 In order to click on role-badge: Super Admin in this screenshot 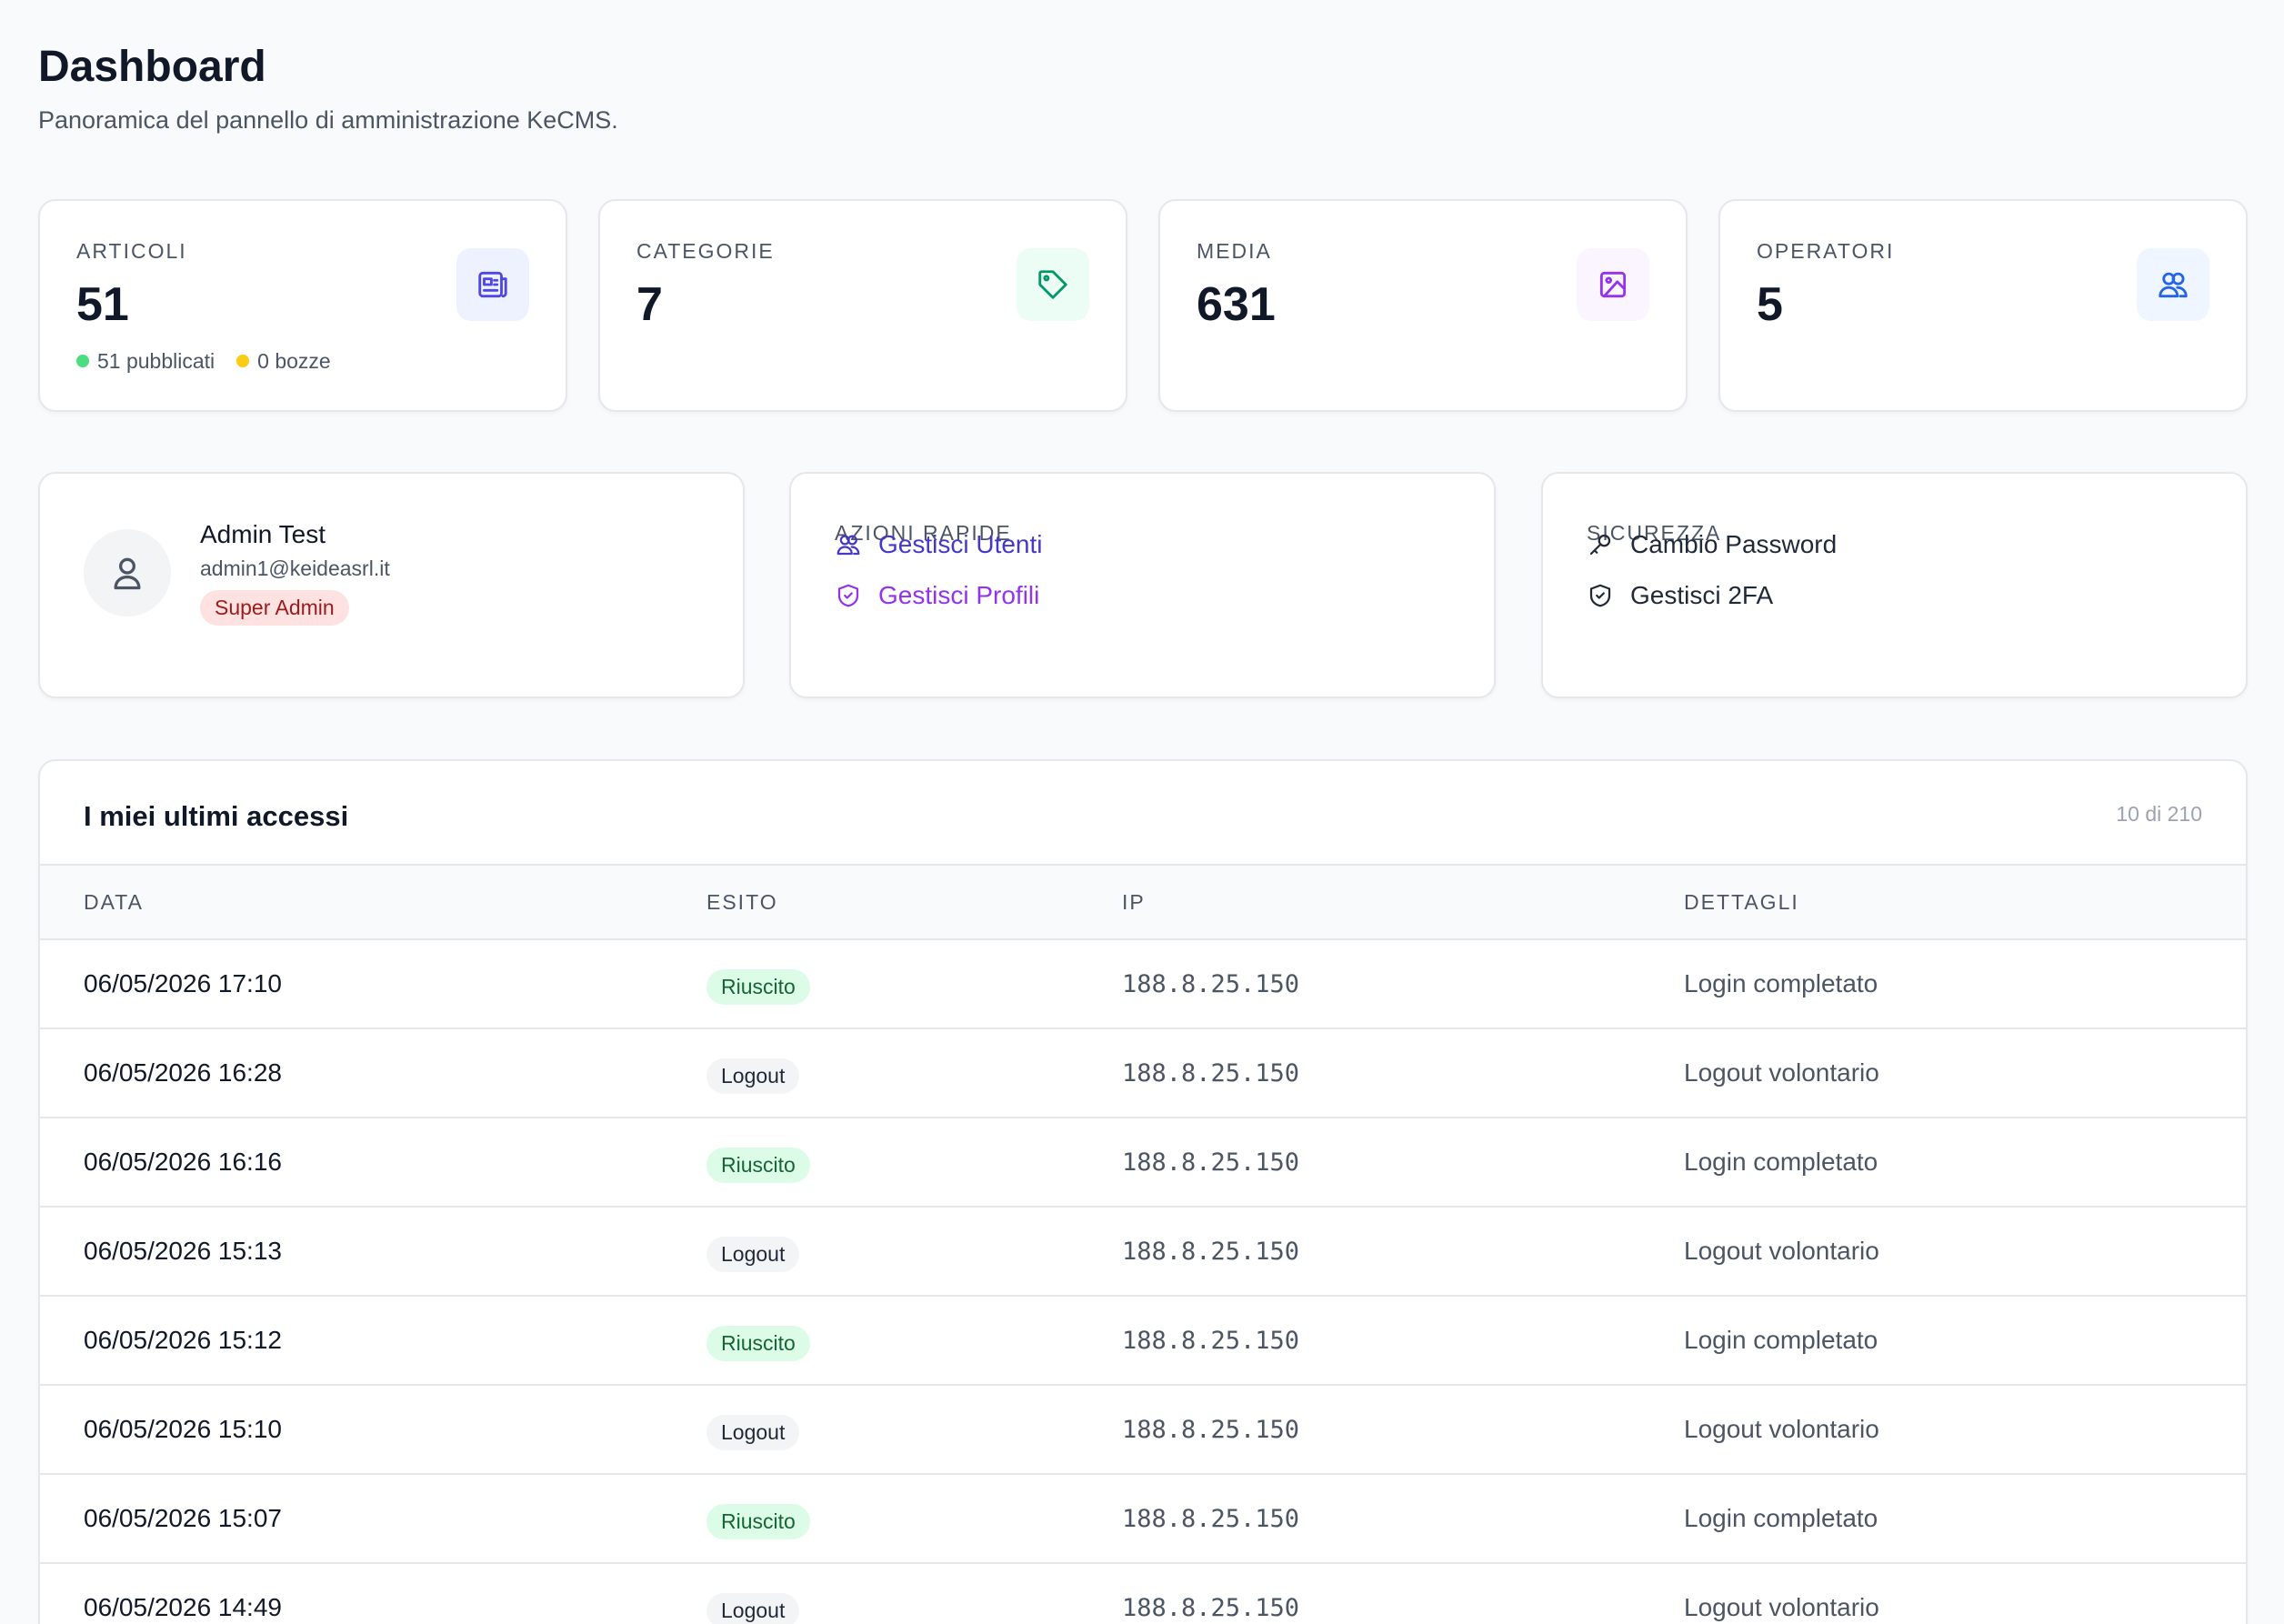, I will do `click(274, 608)`.